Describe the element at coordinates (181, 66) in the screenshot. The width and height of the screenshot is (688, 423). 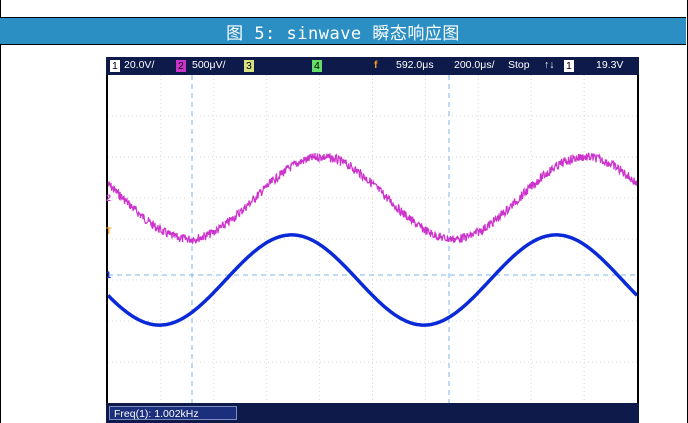
I see `ch2-indicator: 2` at that location.